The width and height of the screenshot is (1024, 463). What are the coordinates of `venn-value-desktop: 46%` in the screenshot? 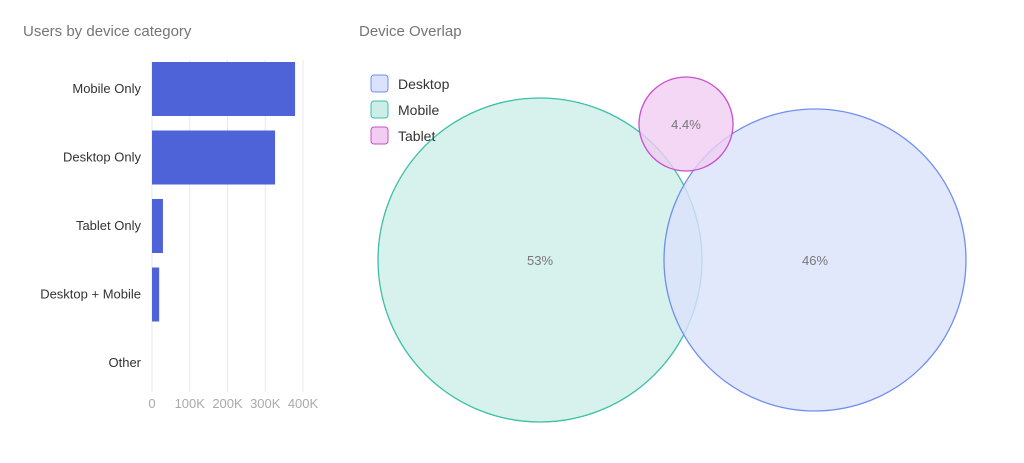 It's located at (815, 260).